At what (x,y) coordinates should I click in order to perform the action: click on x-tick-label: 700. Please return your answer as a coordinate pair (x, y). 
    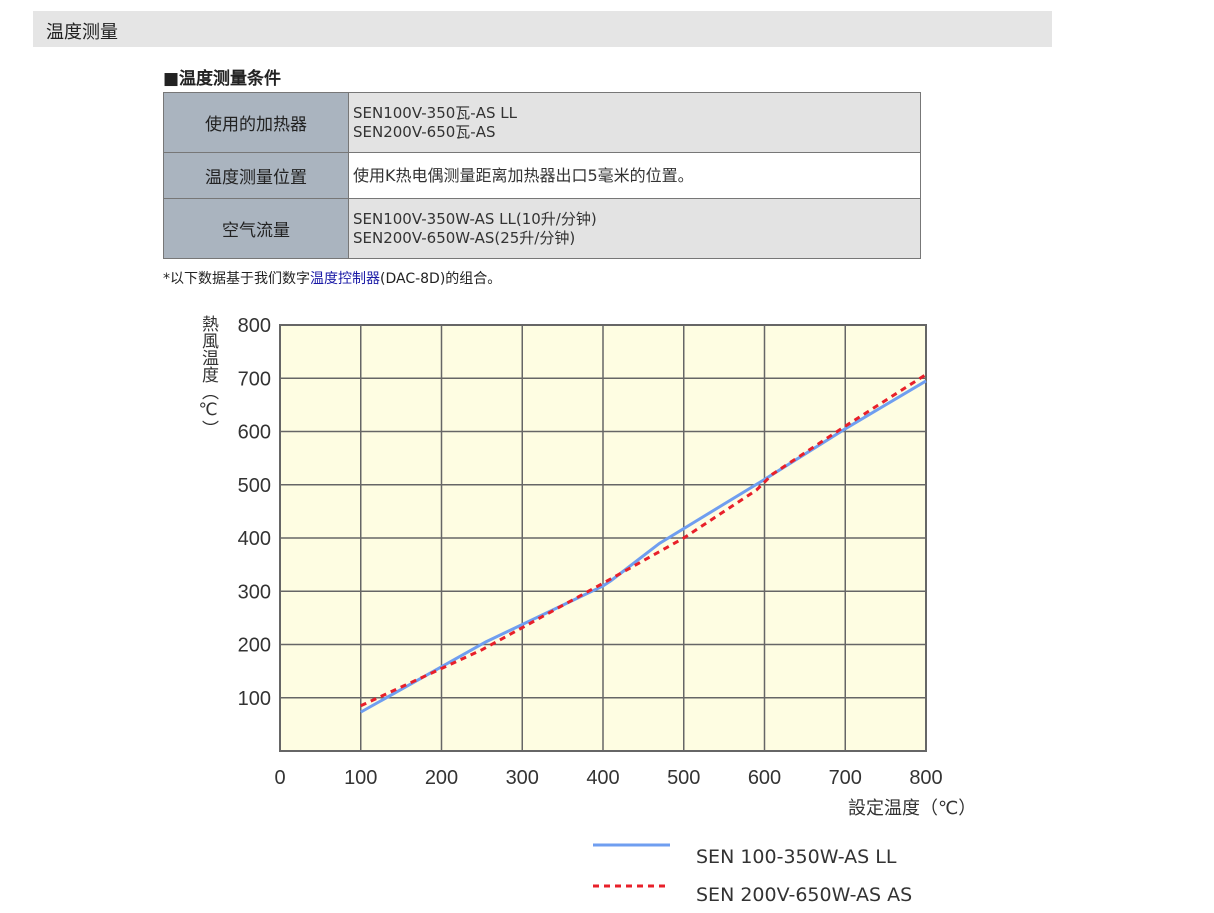
    Looking at the image, I should click on (845, 778).